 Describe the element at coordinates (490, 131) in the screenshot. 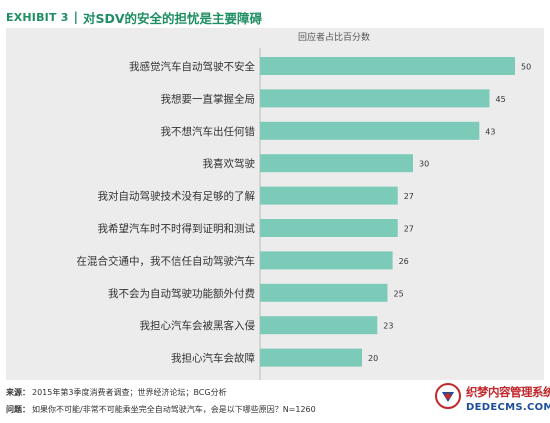

I see `value-label: 43` at that location.